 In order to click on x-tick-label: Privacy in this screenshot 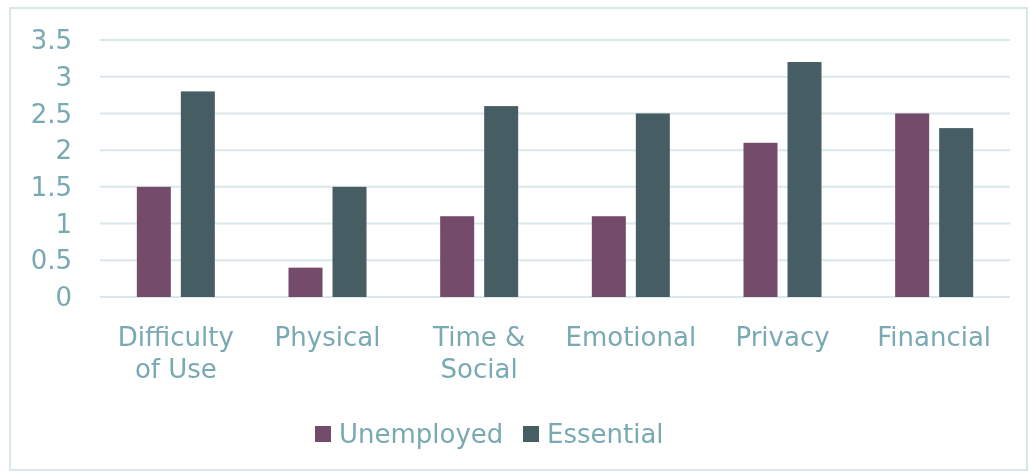, I will do `click(782, 337)`.